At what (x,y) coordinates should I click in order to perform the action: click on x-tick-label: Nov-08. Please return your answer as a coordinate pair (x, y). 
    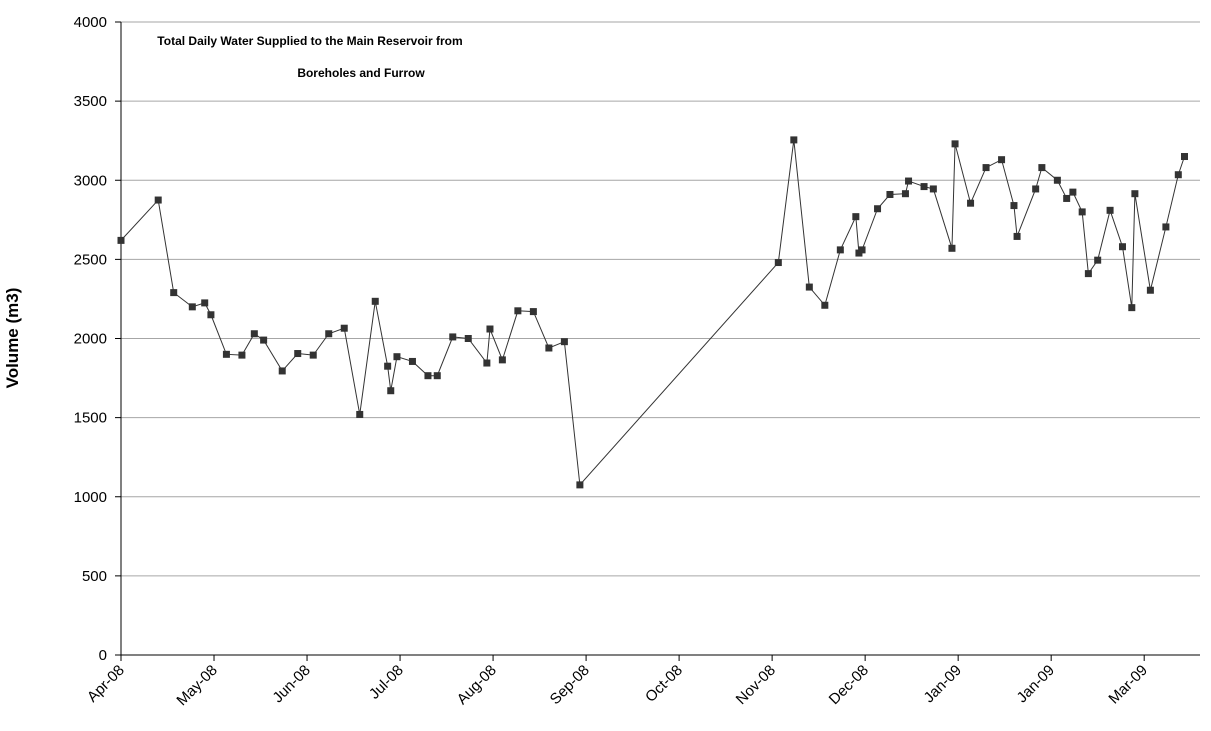
    Looking at the image, I should click on (756, 685).